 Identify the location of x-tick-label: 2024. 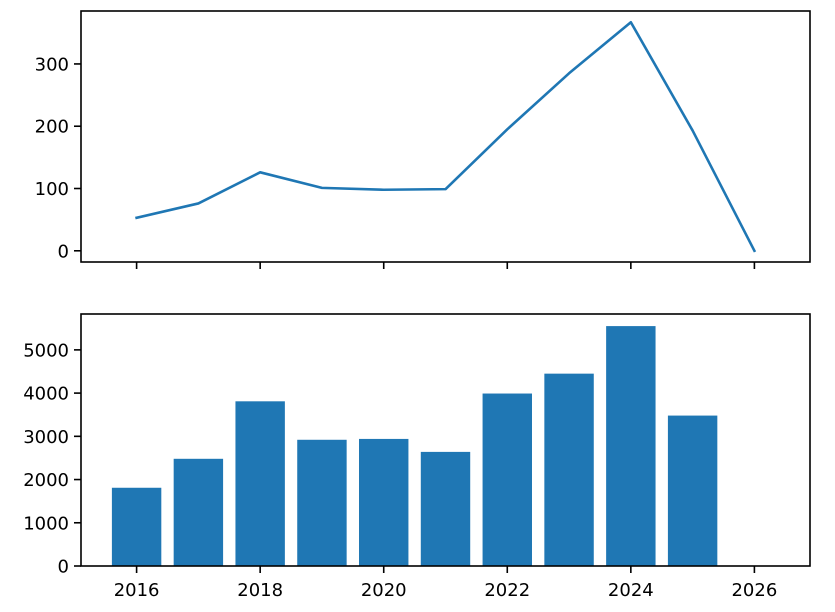
(631, 590).